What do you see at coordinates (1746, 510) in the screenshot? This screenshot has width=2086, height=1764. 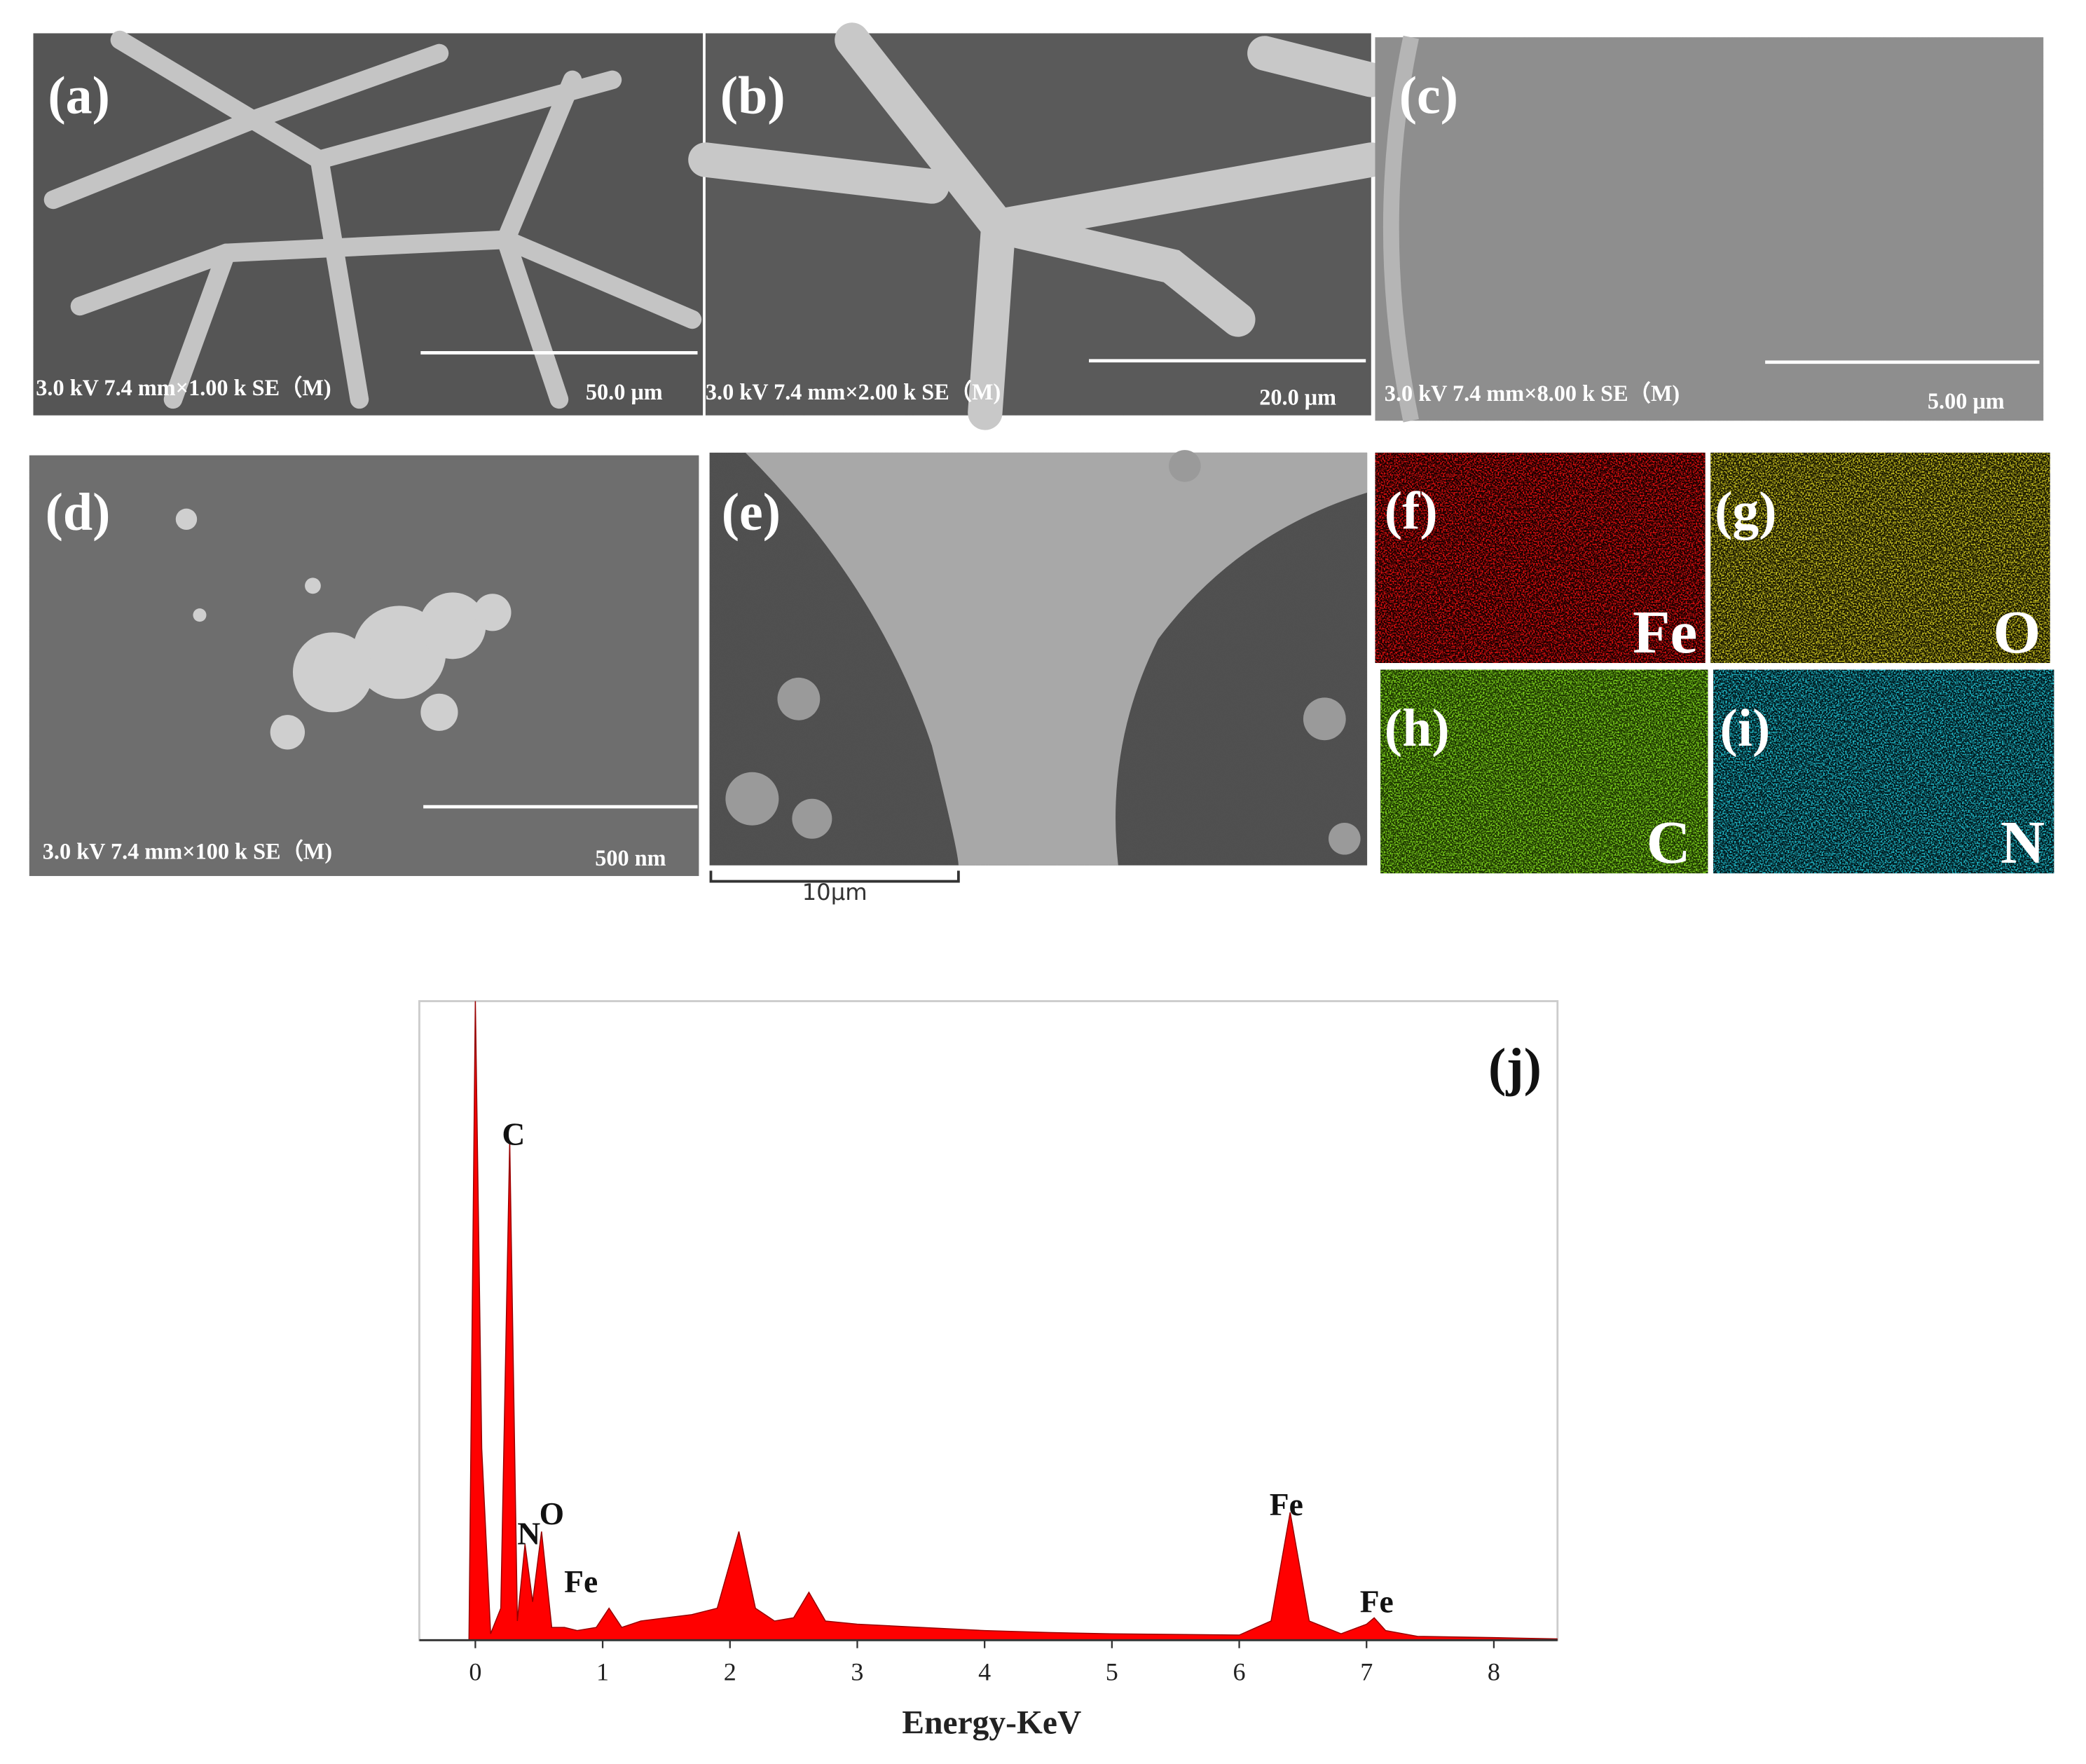 I see `panel-label: (g)` at bounding box center [1746, 510].